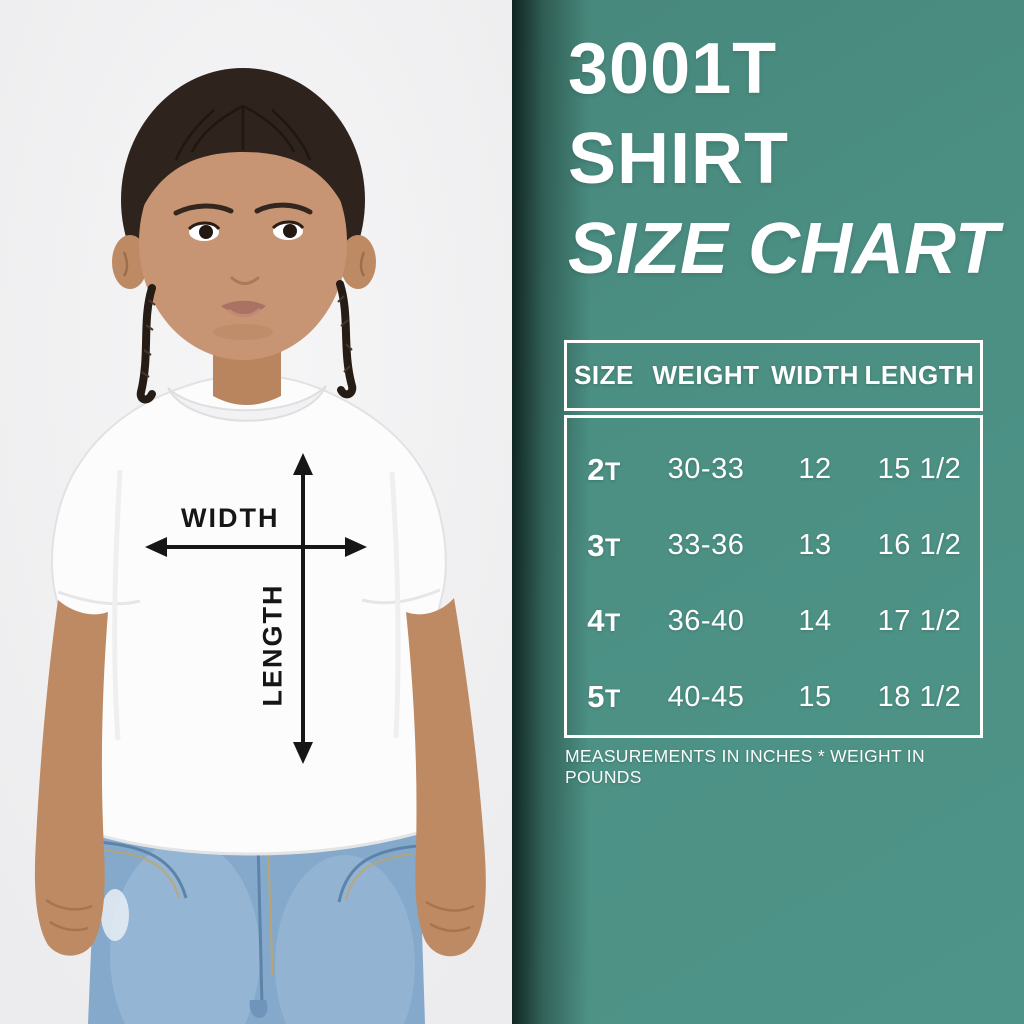  Describe the element at coordinates (773, 470) in the screenshot. I see `table-row: 2T 30-33 12 15 1/2` at that location.